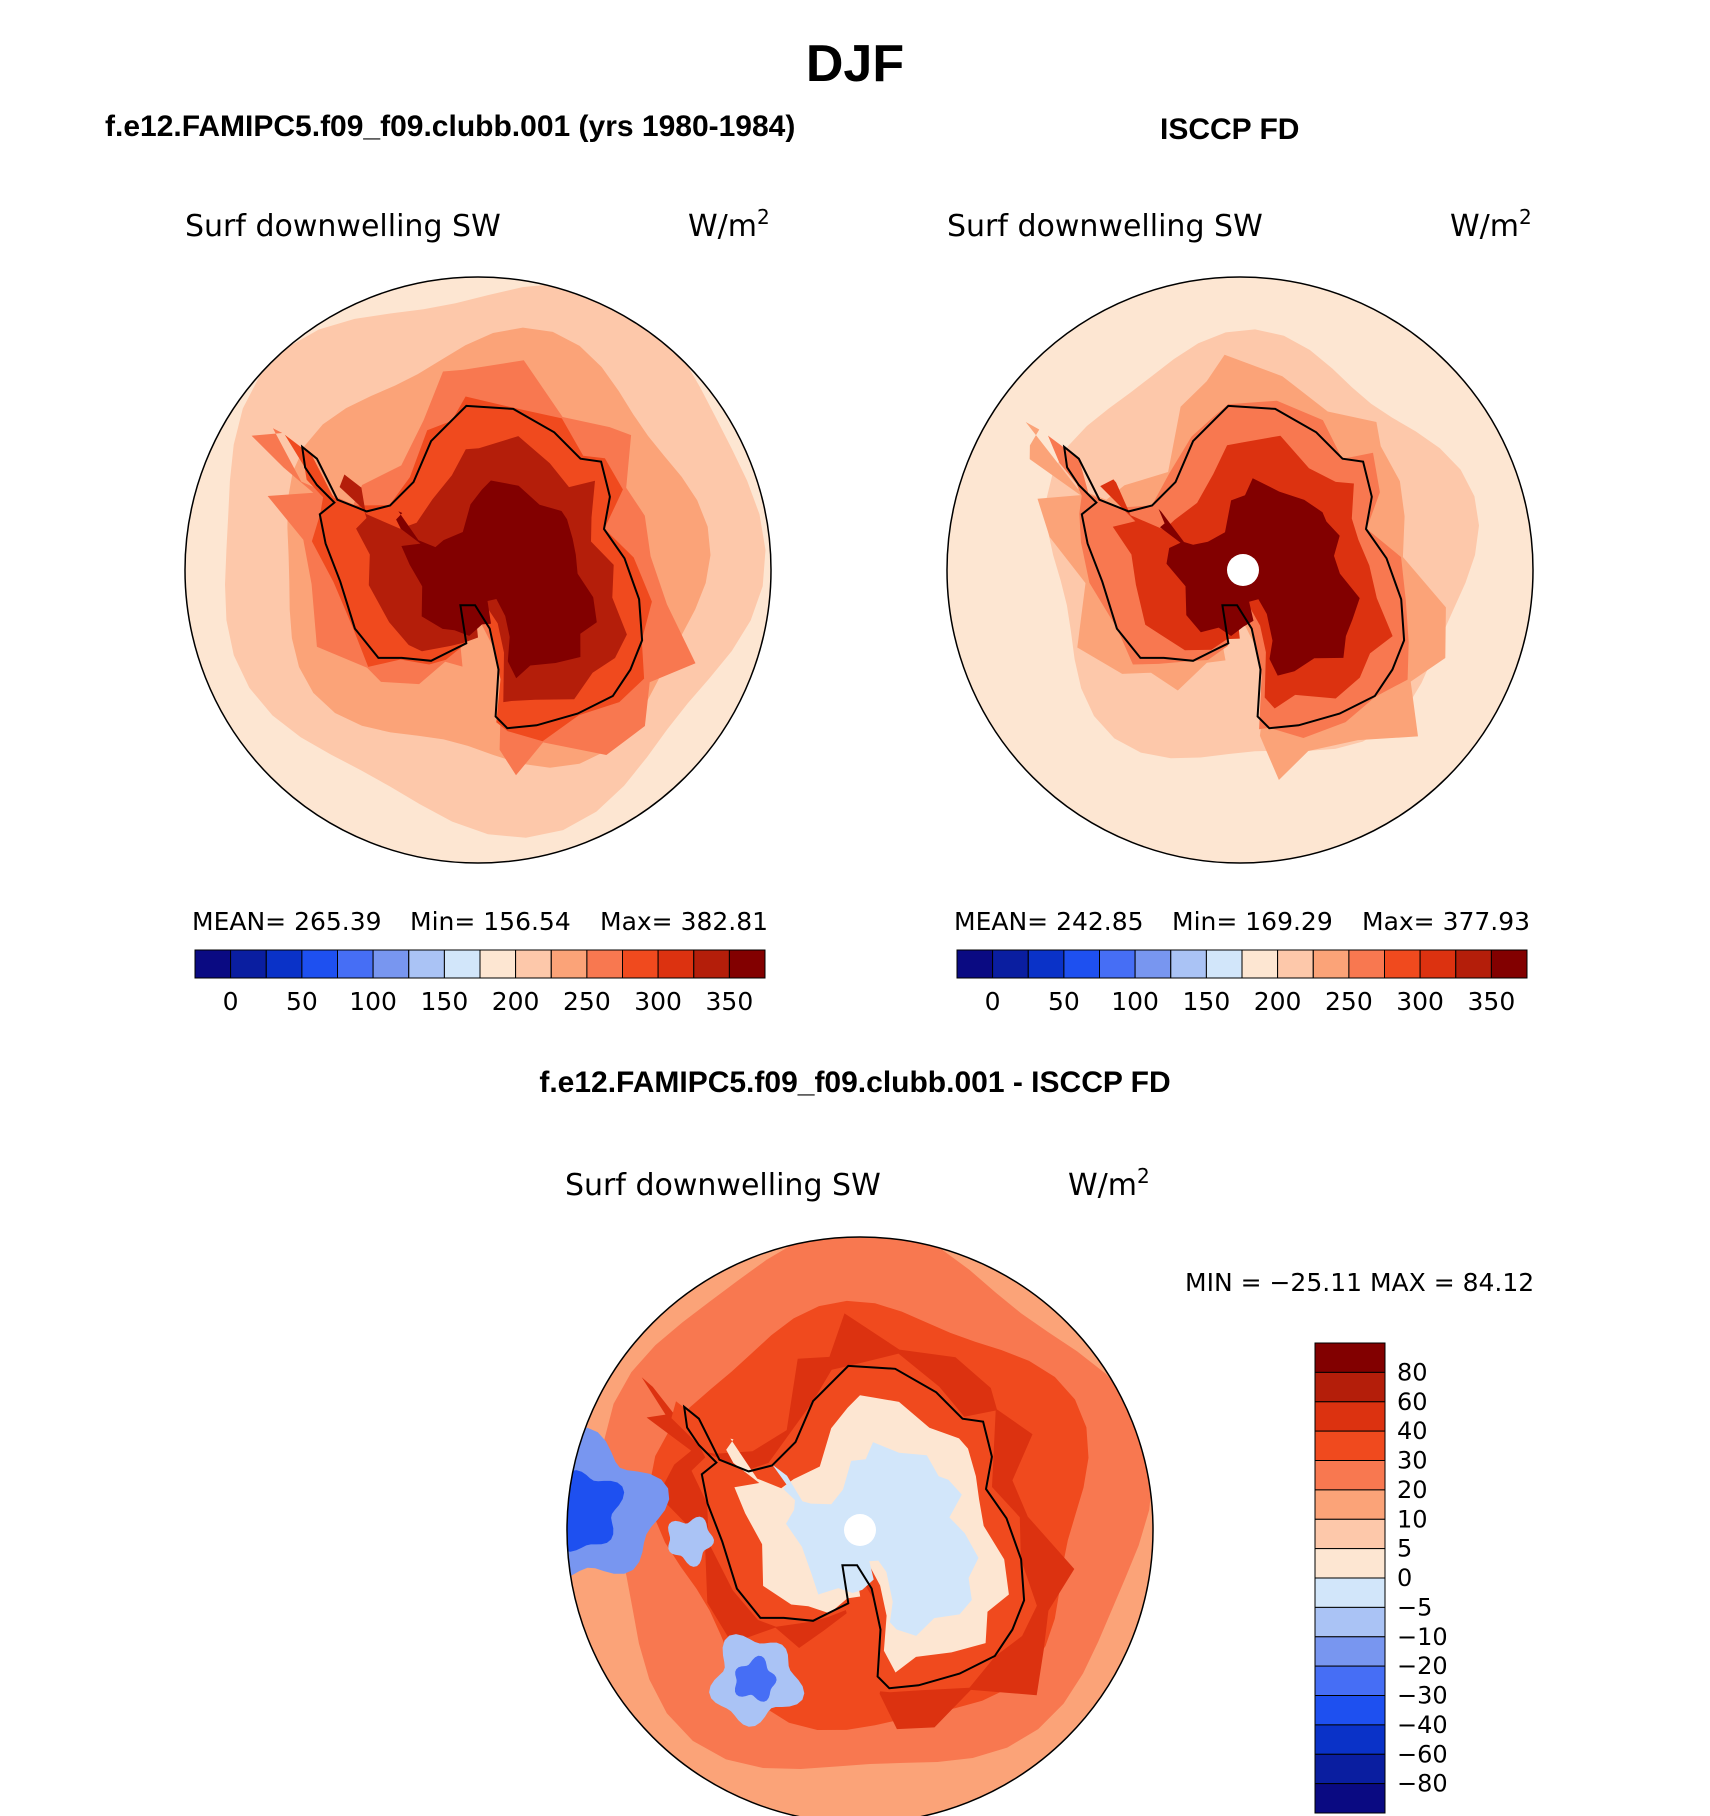 The width and height of the screenshot is (1710, 1816). What do you see at coordinates (1359, 1282) in the screenshot?
I see `stats-min-max: MIN = −25.11 MAX = 84.12` at bounding box center [1359, 1282].